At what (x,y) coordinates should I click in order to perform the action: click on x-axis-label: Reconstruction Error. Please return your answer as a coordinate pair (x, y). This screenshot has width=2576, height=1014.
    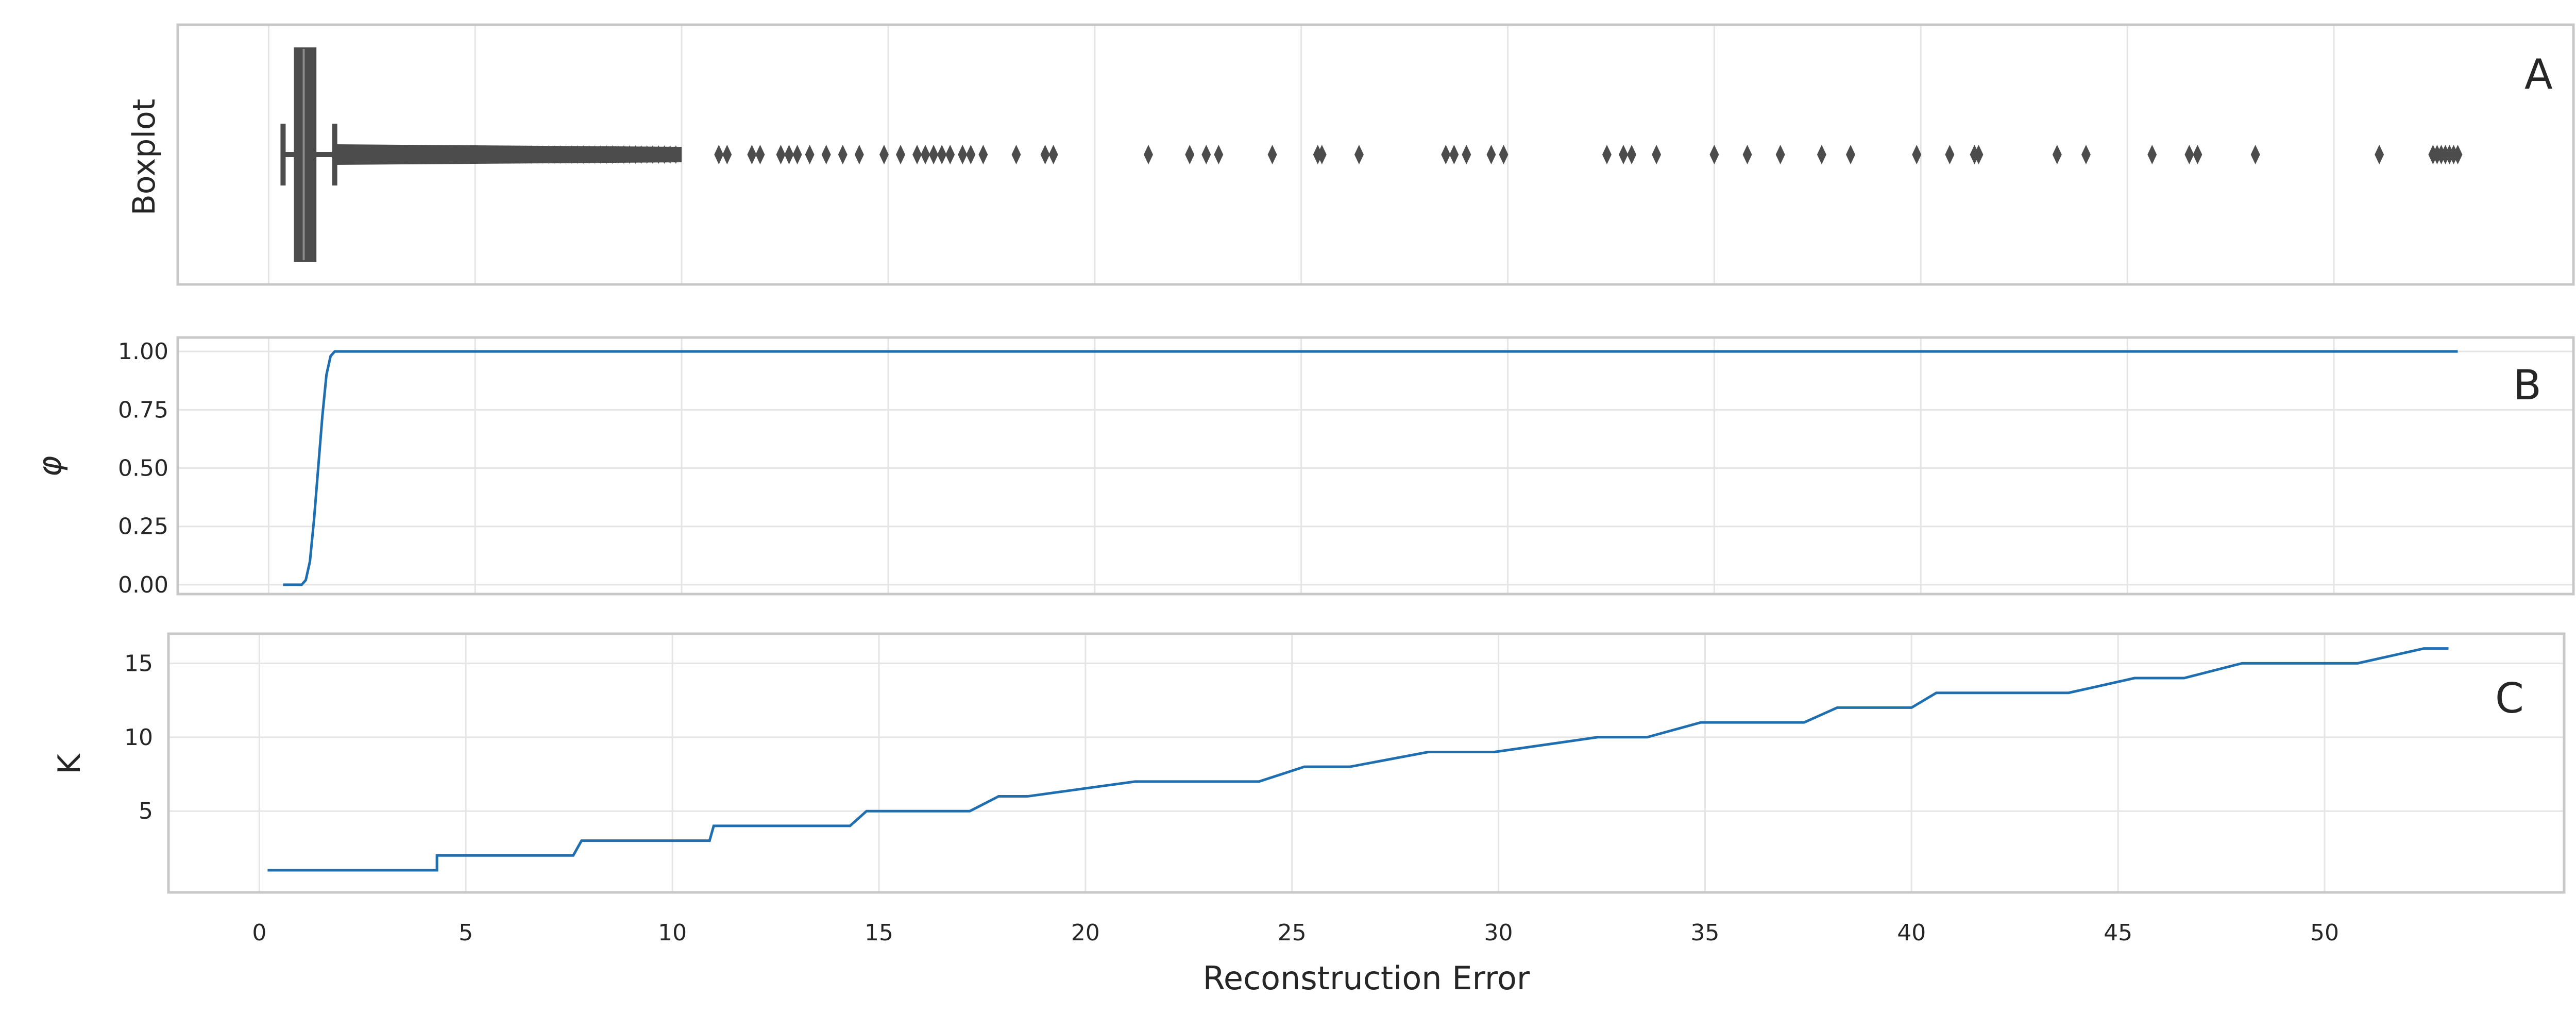
    Looking at the image, I should click on (1366, 978).